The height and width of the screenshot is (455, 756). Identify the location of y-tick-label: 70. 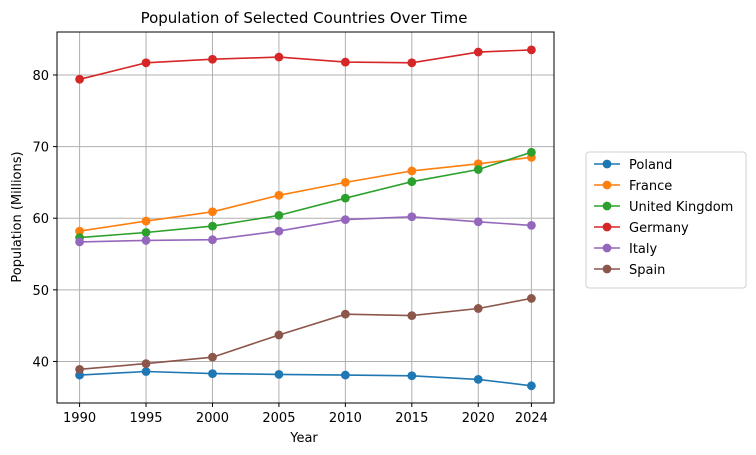
(40, 148).